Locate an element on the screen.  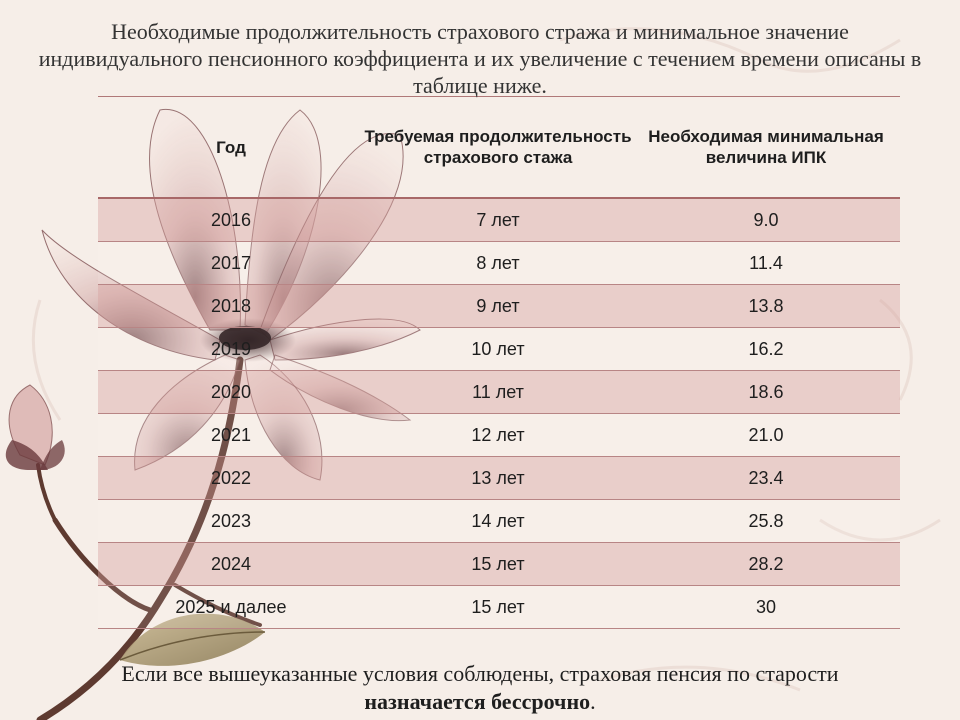
table-row: 2022 13 лет 23.4 is located at coordinates (499, 478).